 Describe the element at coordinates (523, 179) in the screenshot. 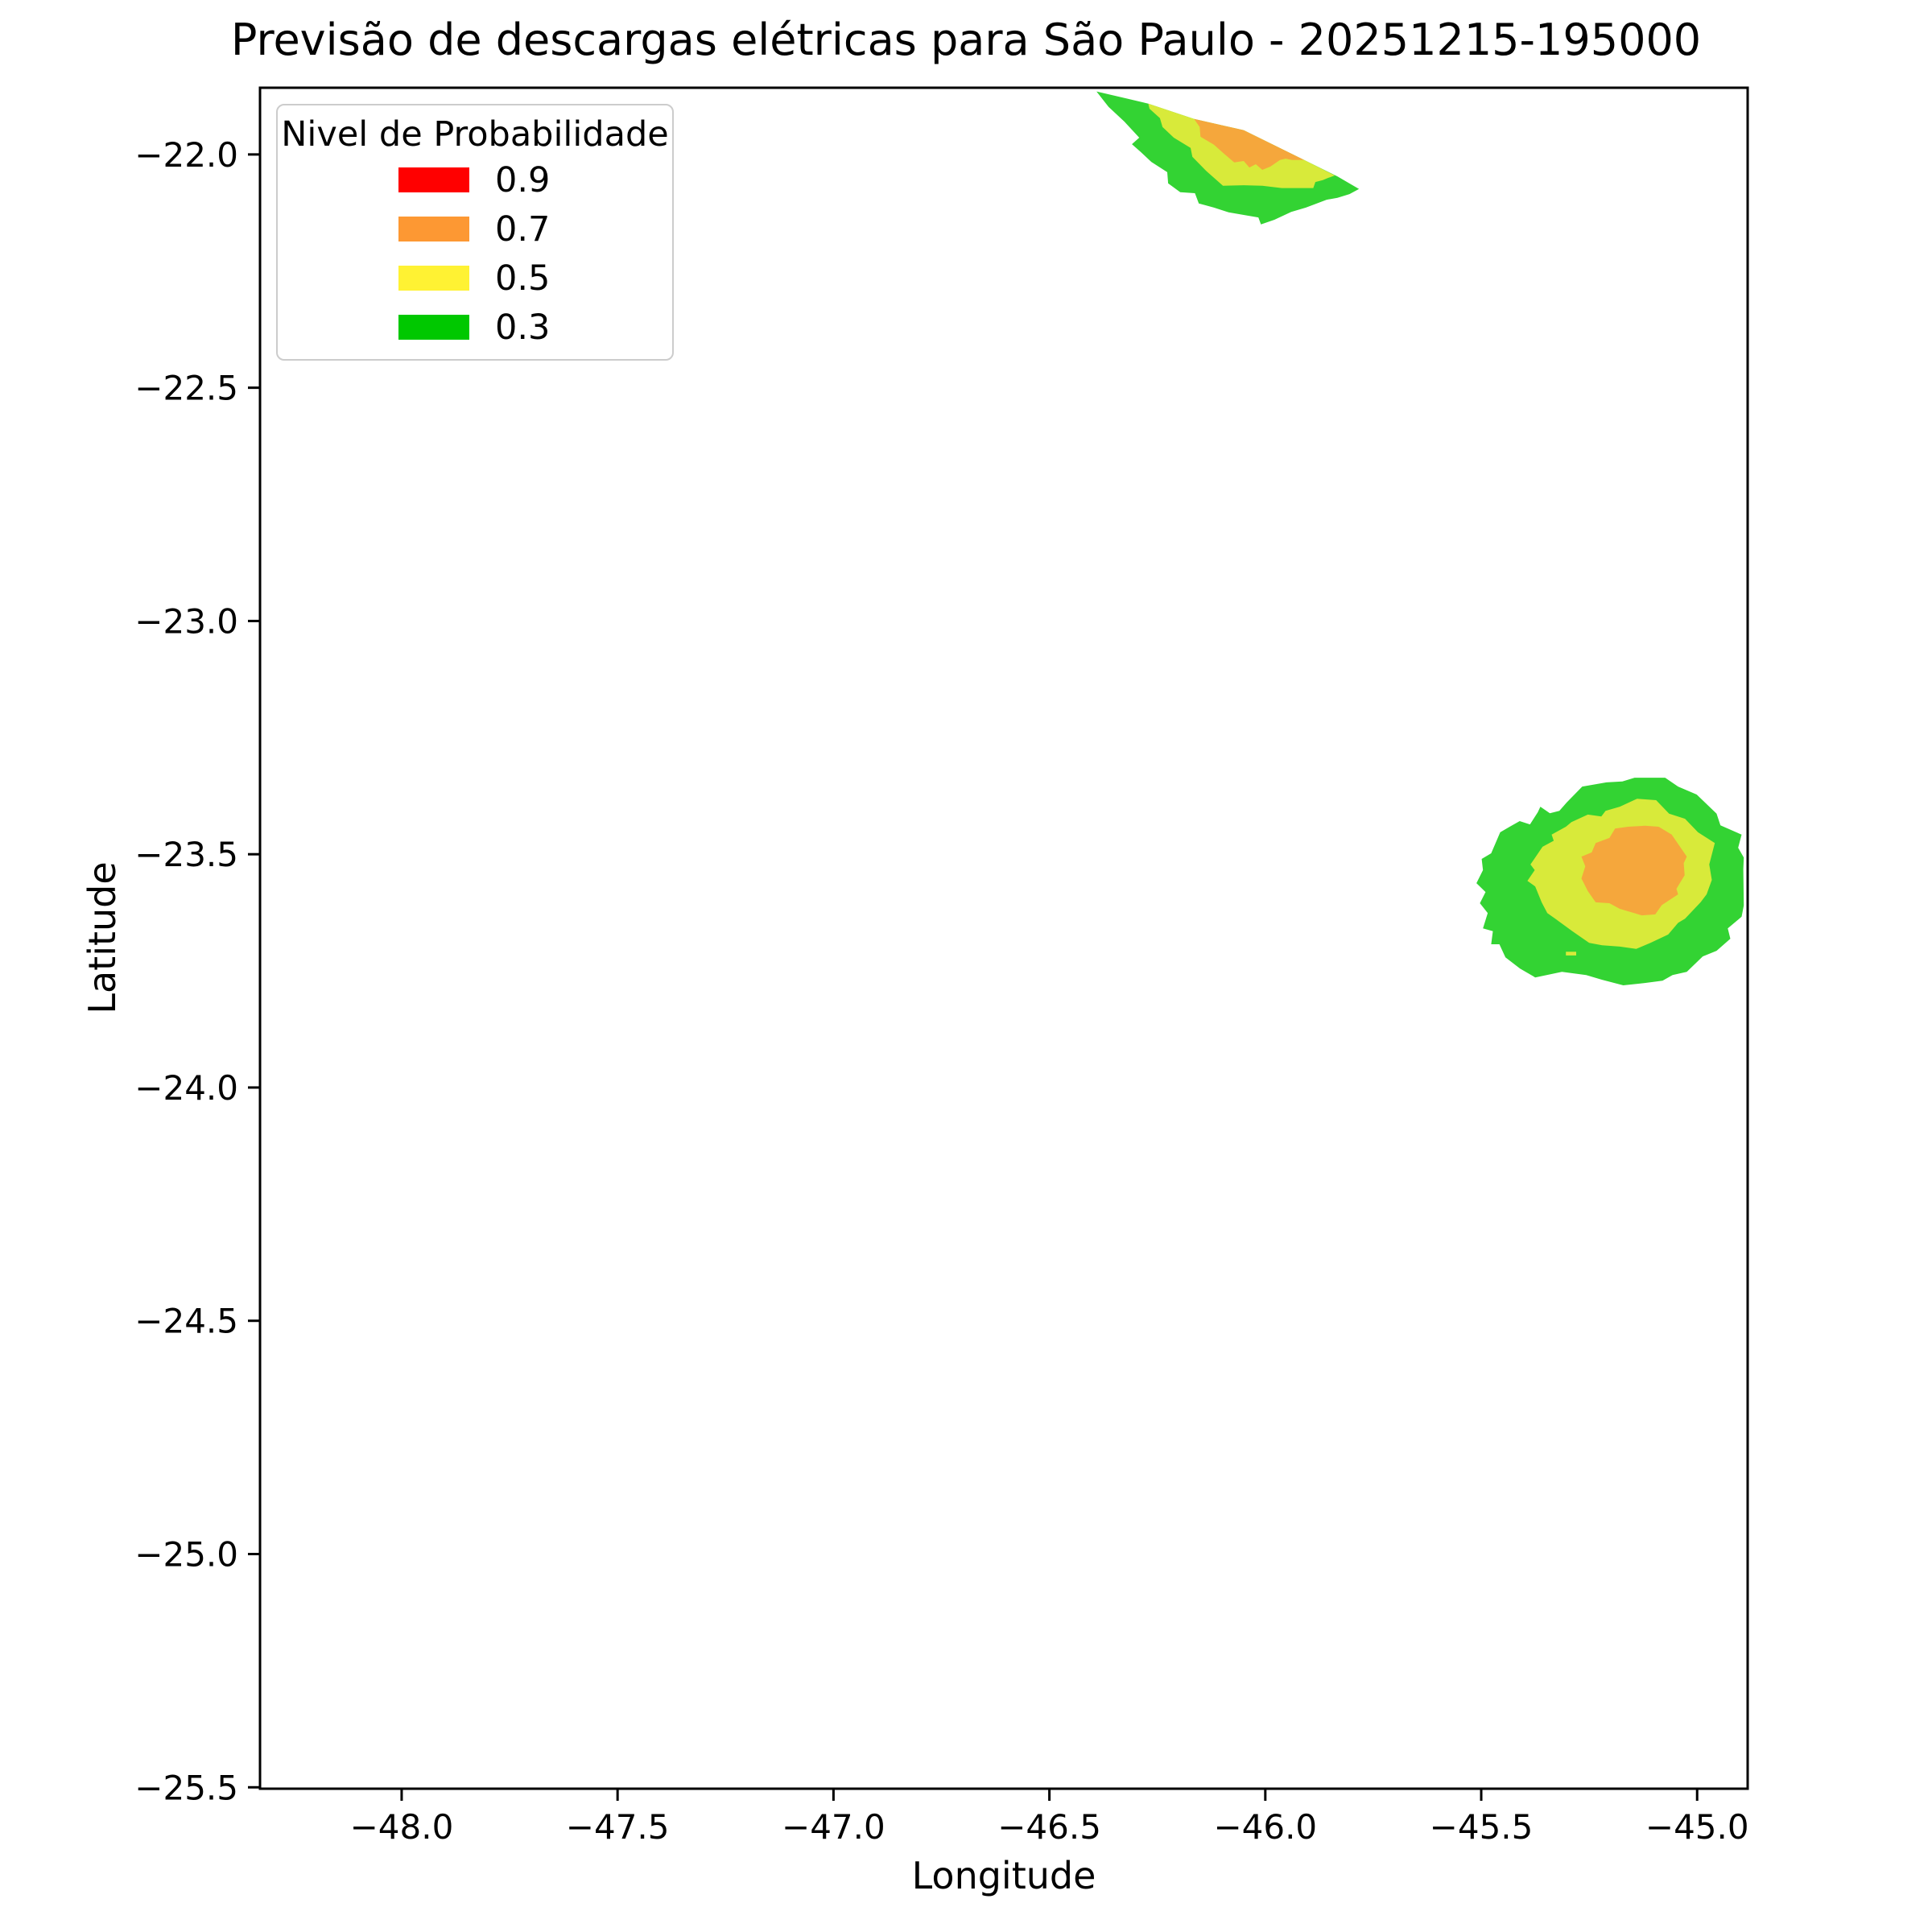

I see `legend-label: 0.9` at that location.